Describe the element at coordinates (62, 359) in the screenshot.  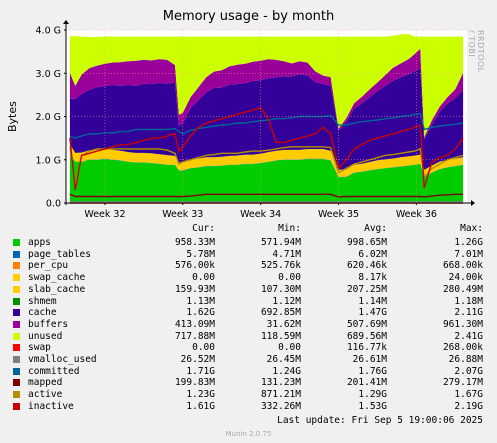
I see `legend-name: vmalloc_used` at that location.